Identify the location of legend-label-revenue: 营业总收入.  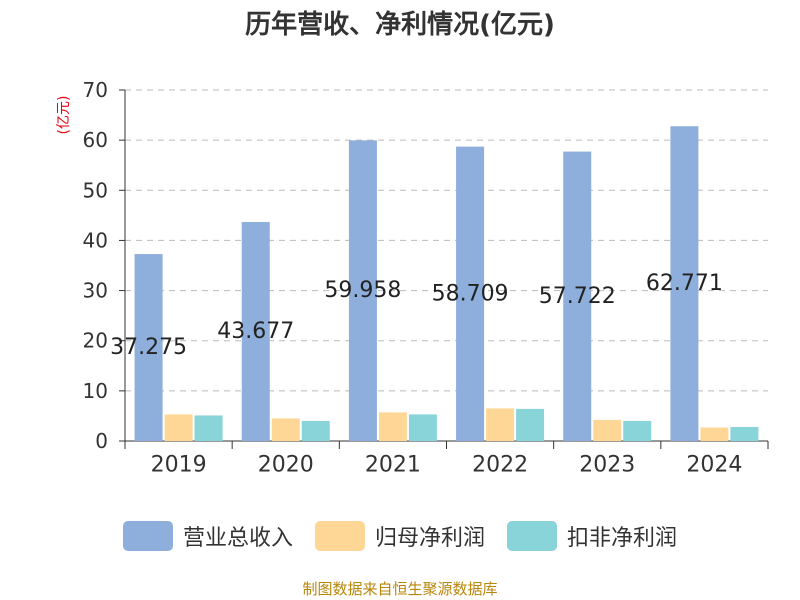
(237, 538).